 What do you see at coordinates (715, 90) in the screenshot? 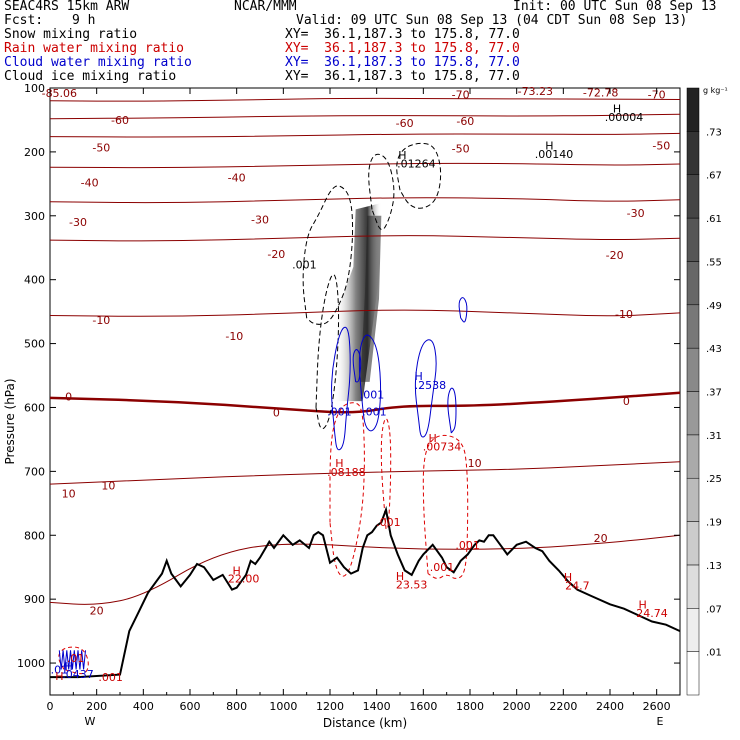
I see `colorbar-unit: g kg⁻¹` at bounding box center [715, 90].